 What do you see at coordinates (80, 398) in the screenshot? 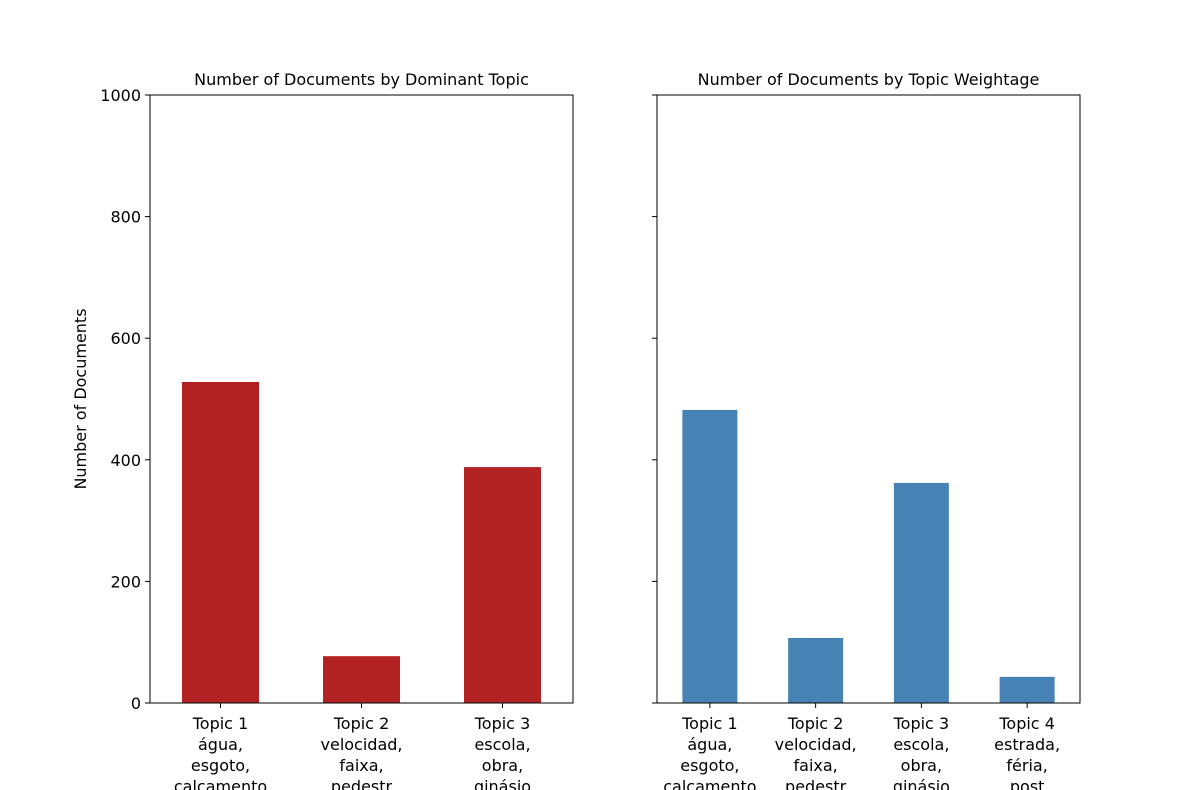
I see `y-axis-label: Number of Documents` at bounding box center [80, 398].